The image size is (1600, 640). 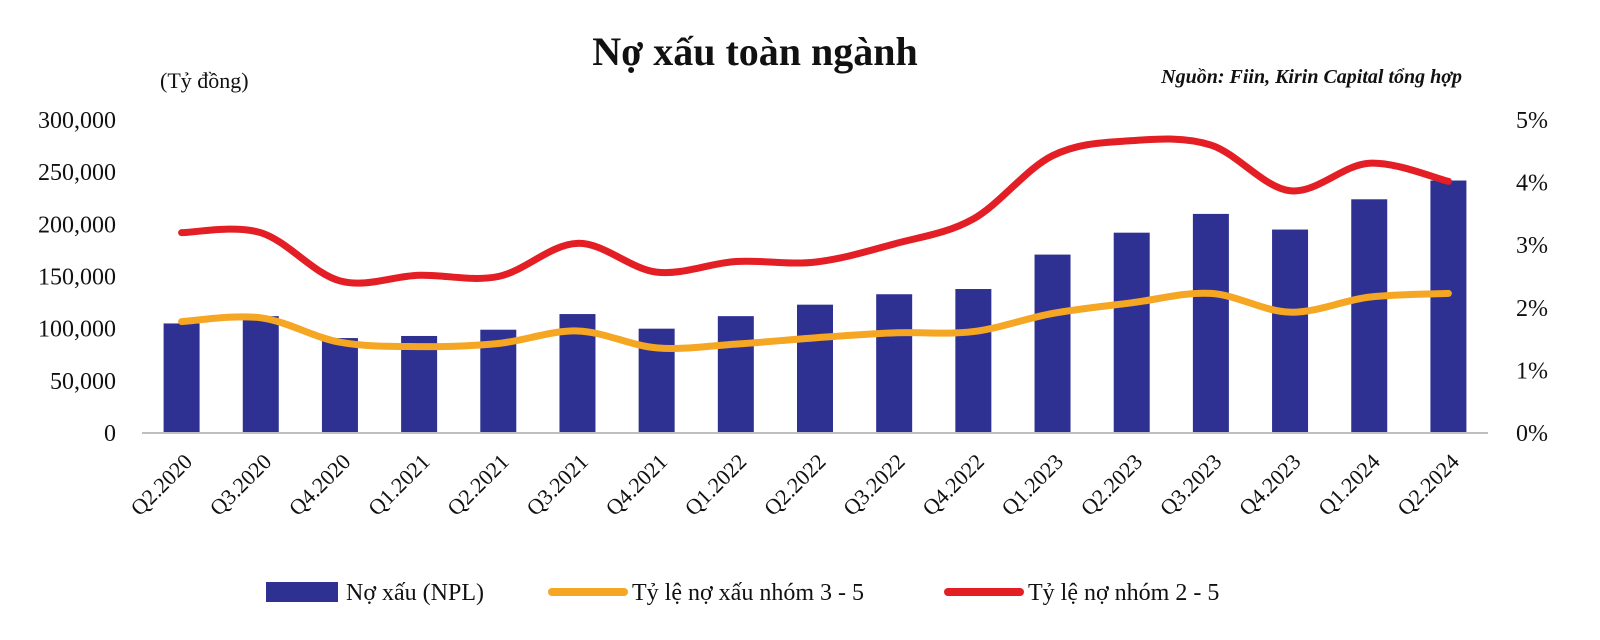 What do you see at coordinates (1532, 121) in the screenshot?
I see `y-right-tick-label: 5%` at bounding box center [1532, 121].